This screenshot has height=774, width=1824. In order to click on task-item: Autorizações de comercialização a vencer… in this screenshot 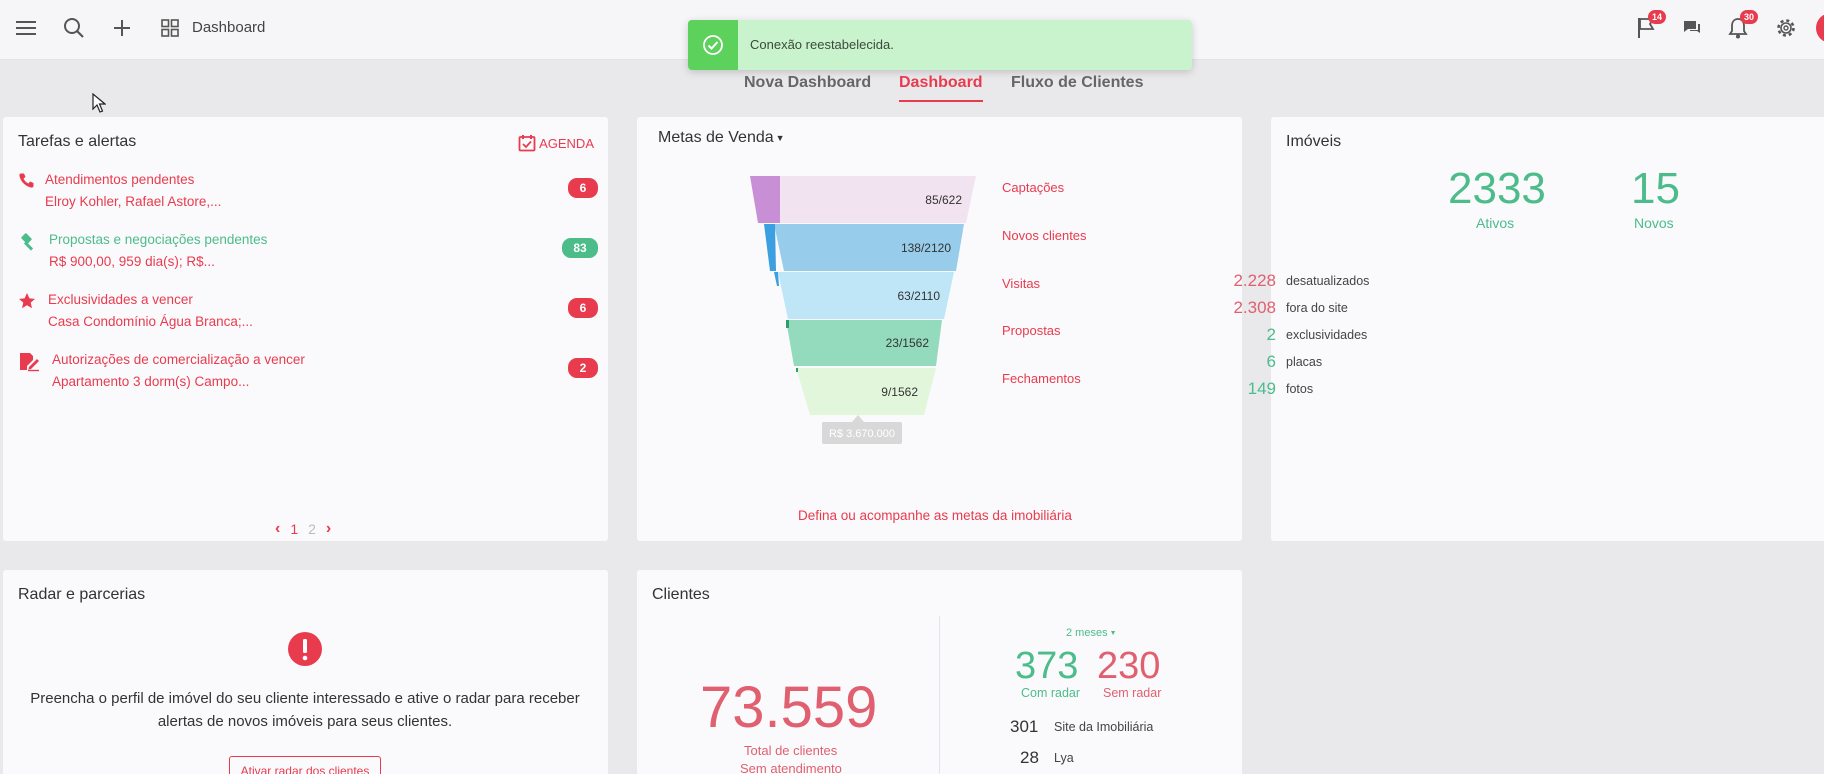, I will do `click(308, 378)`.